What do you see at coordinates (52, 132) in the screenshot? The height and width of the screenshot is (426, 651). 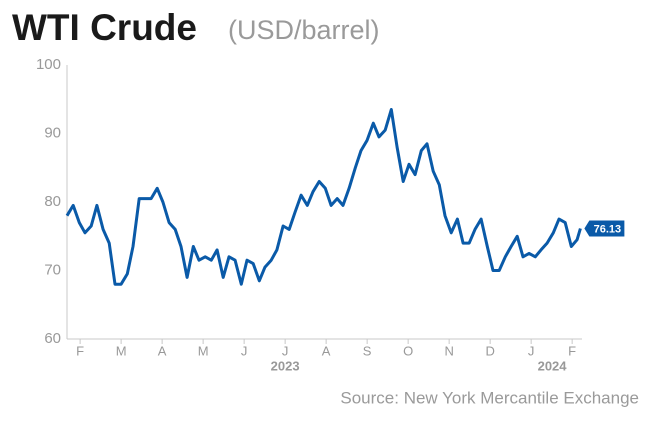 I see `y-tick-label: 90` at bounding box center [52, 132].